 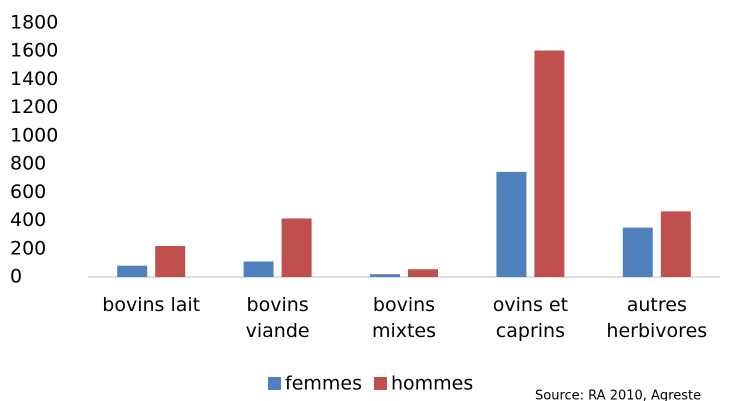 What do you see at coordinates (16, 277) in the screenshot?
I see `y-tick-label: 0` at bounding box center [16, 277].